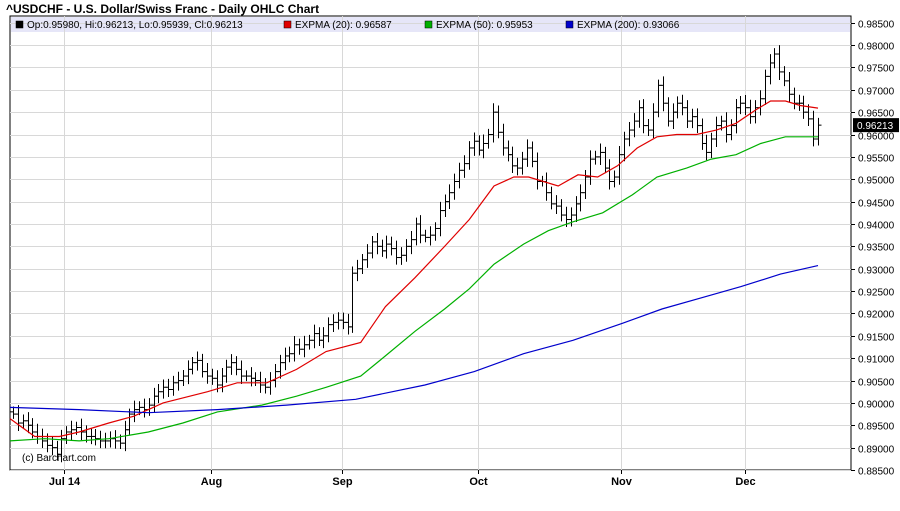 Image resolution: width=900 pixels, height=511 pixels. I want to click on x-tick-label: Sep, so click(342, 482).